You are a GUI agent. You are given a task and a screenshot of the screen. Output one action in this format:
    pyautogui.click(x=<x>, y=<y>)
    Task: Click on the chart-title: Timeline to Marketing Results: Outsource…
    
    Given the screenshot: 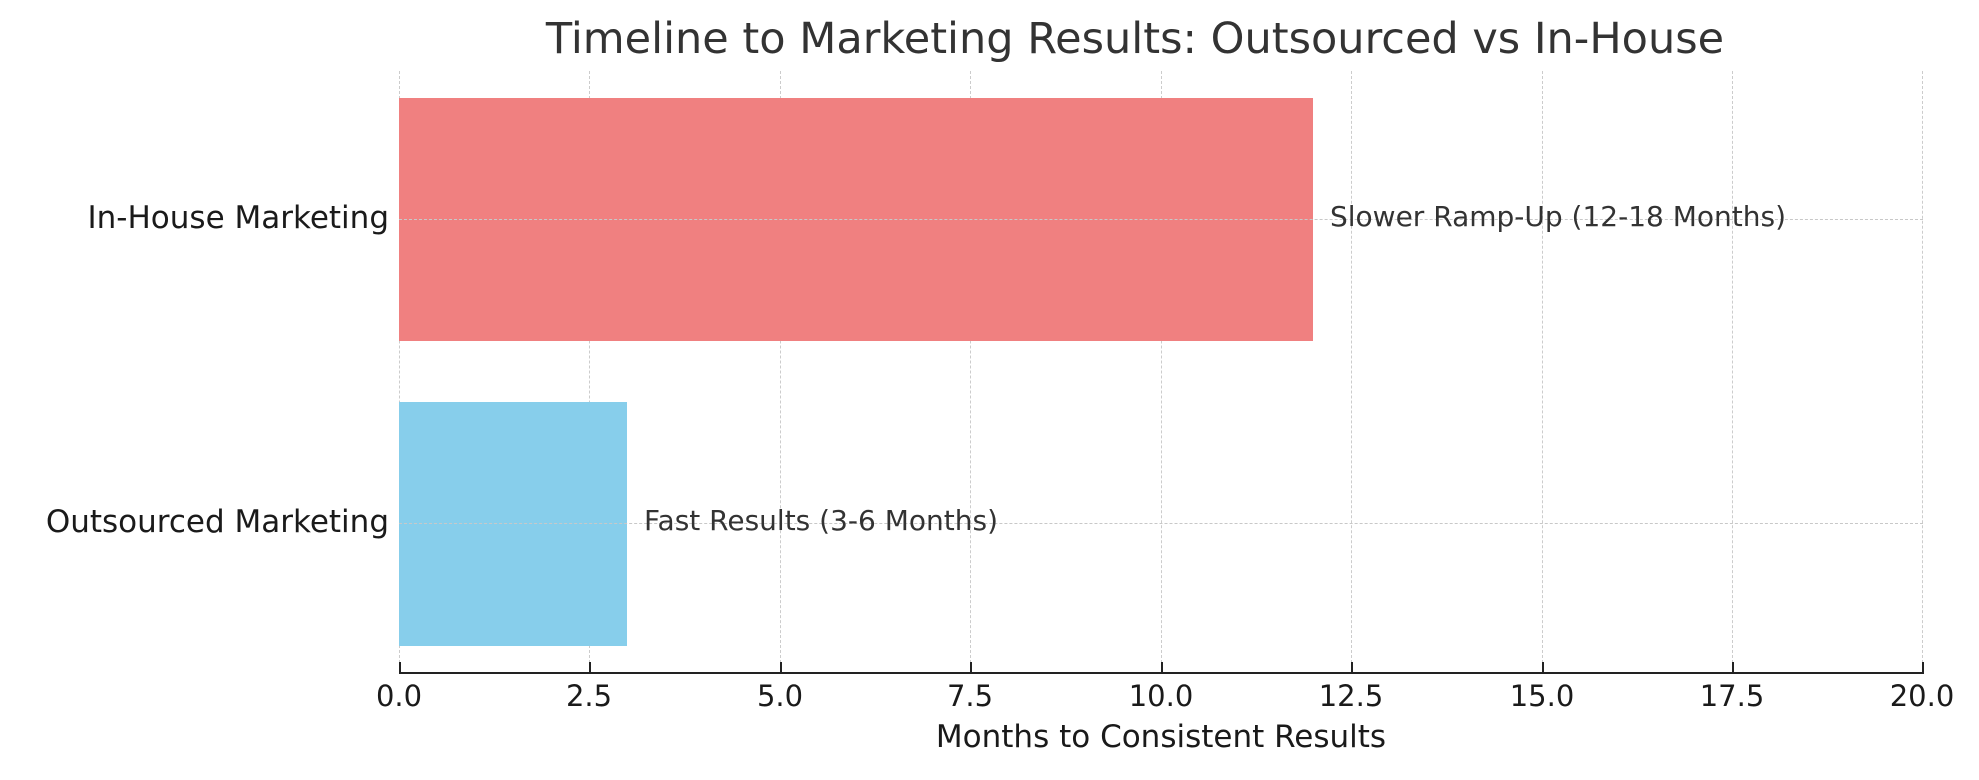 What is the action you would take?
    pyautogui.click(x=1135, y=39)
    